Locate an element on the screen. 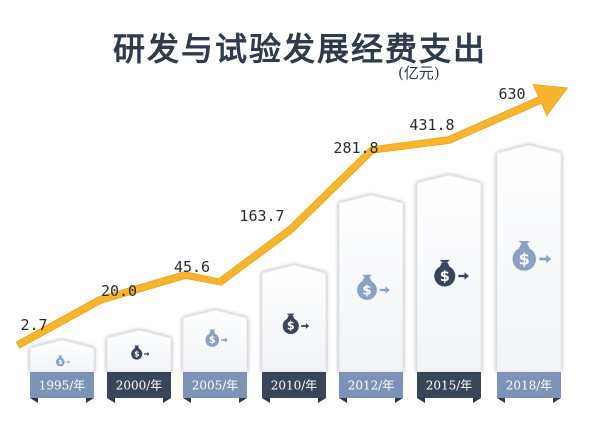  value-label: 281.8 is located at coordinates (355, 148).